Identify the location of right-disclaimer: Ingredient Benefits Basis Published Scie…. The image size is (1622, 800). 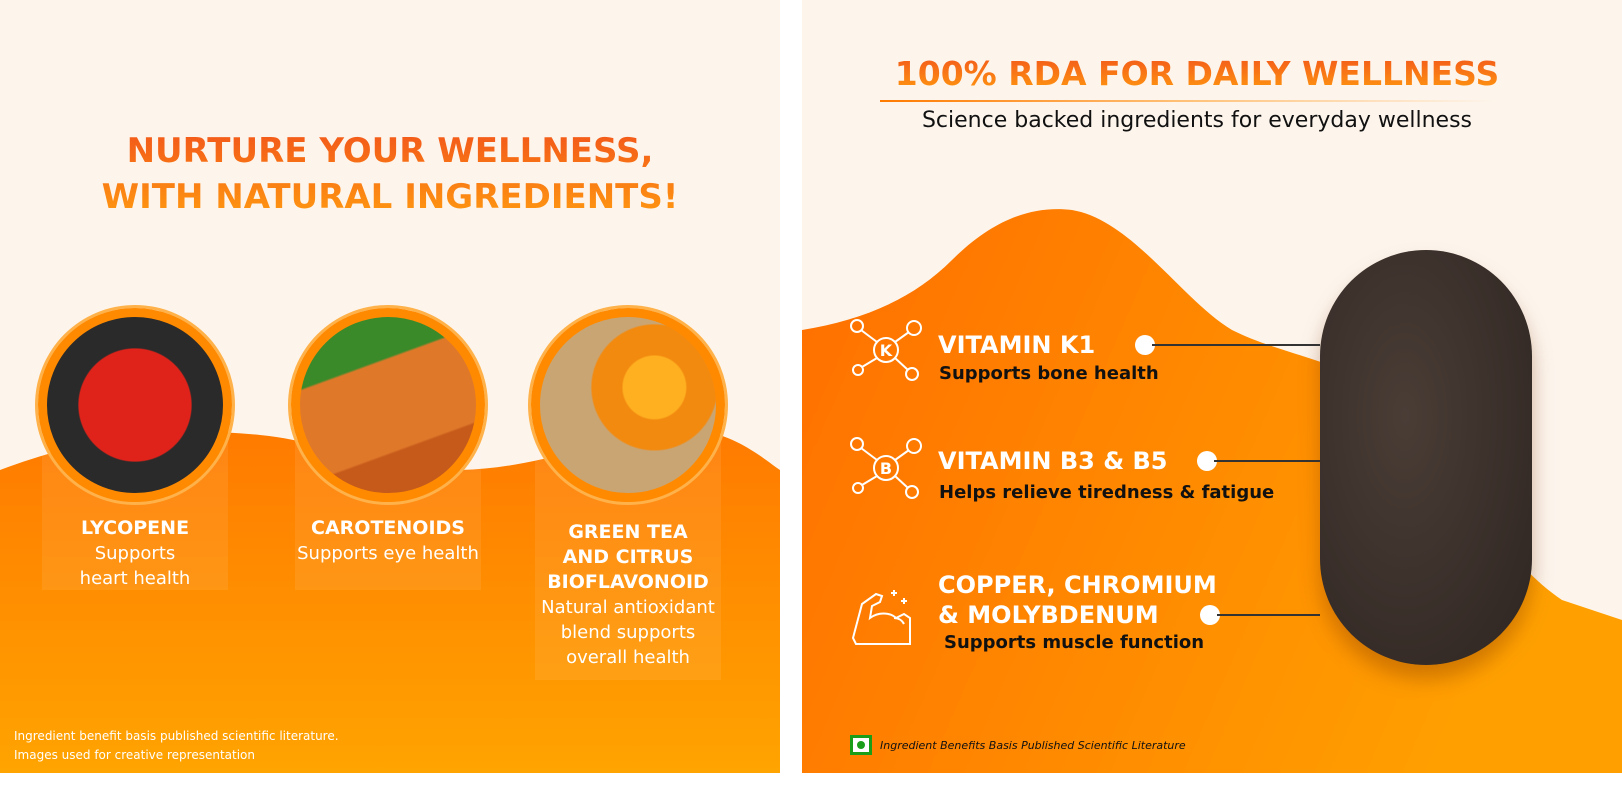
(1033, 745).